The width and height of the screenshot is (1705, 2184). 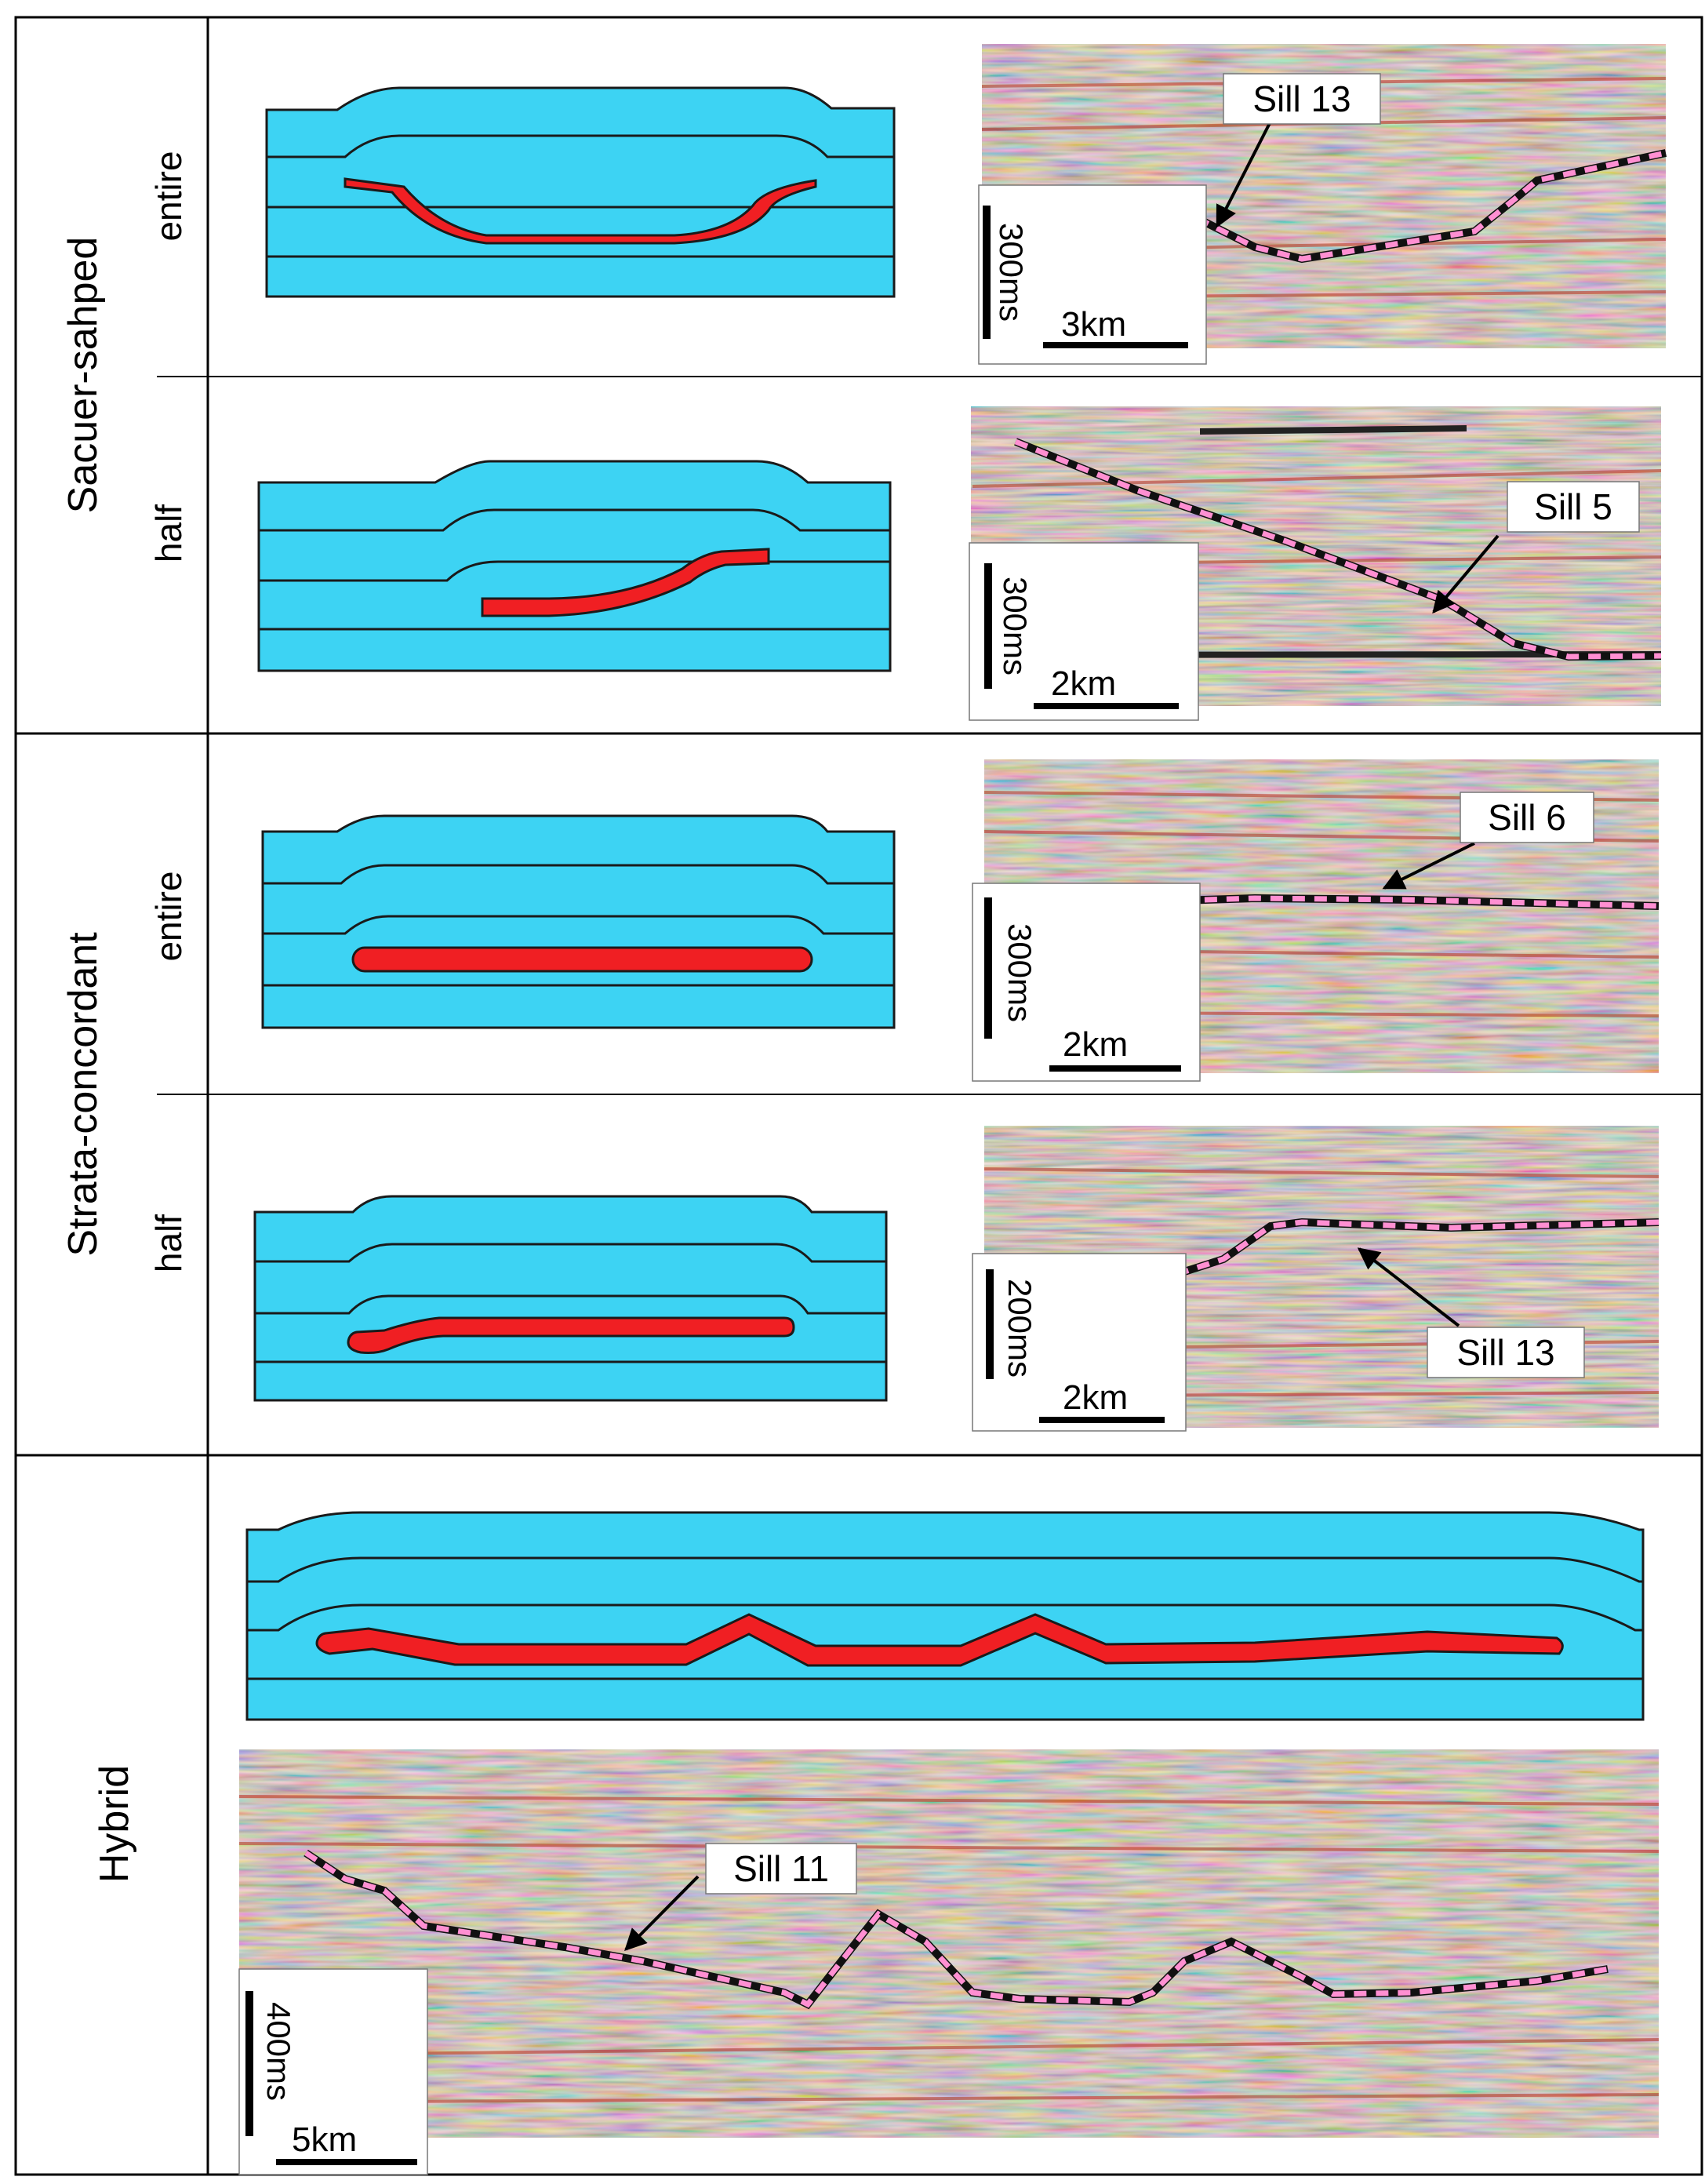 I want to click on subtype-label-saucer-half: half, so click(x=168, y=533).